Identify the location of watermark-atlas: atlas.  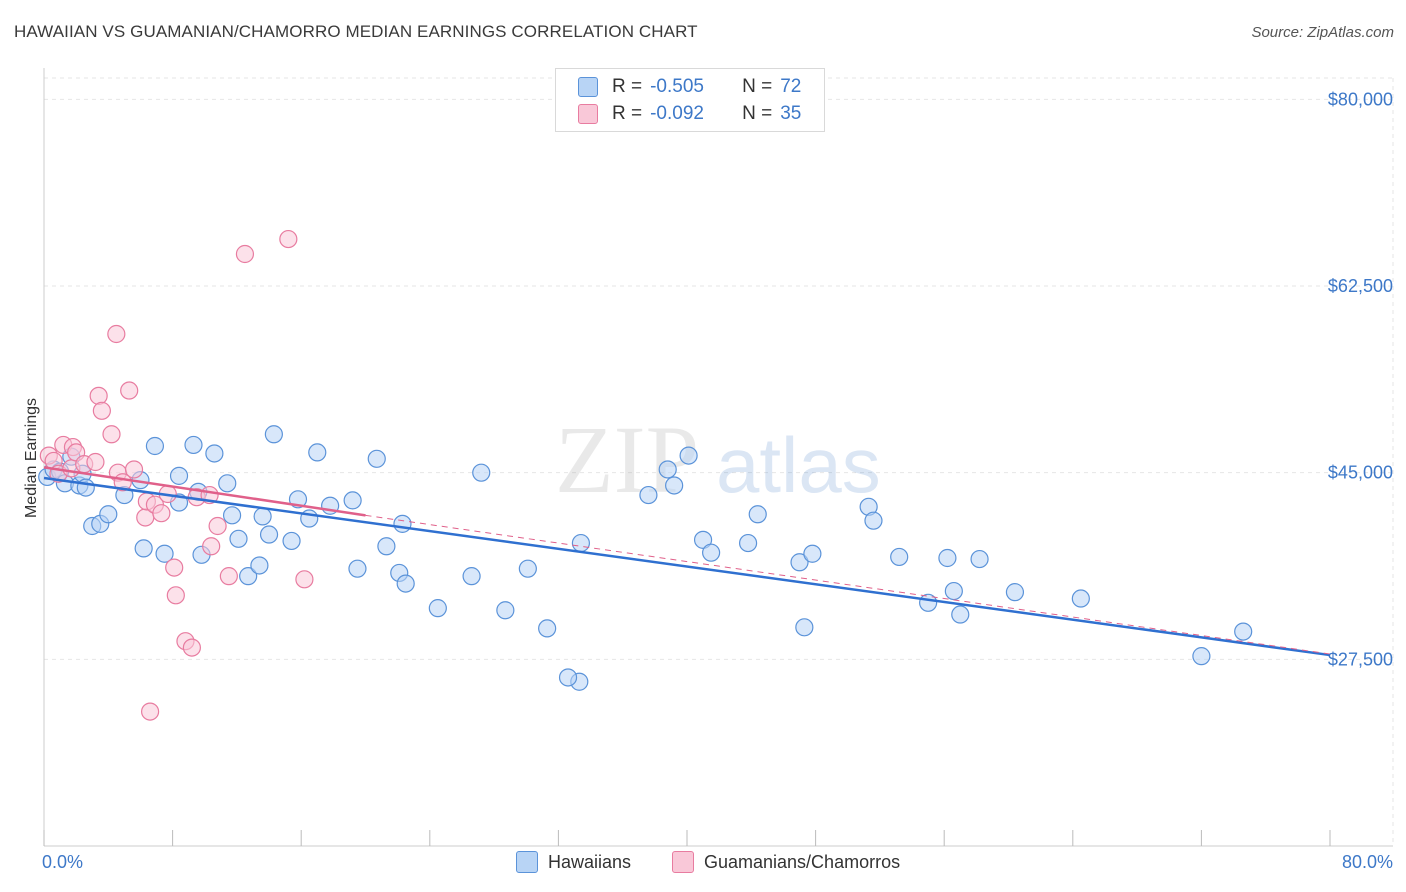
(798, 465).